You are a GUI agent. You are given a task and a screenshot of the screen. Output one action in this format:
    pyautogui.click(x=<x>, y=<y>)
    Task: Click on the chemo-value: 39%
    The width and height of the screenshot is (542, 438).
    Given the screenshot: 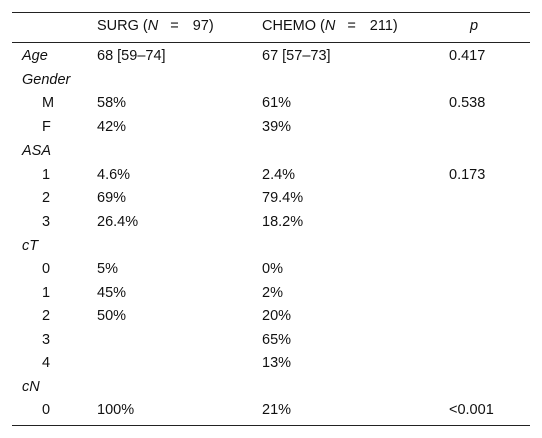 What is the action you would take?
    pyautogui.click(x=277, y=127)
    